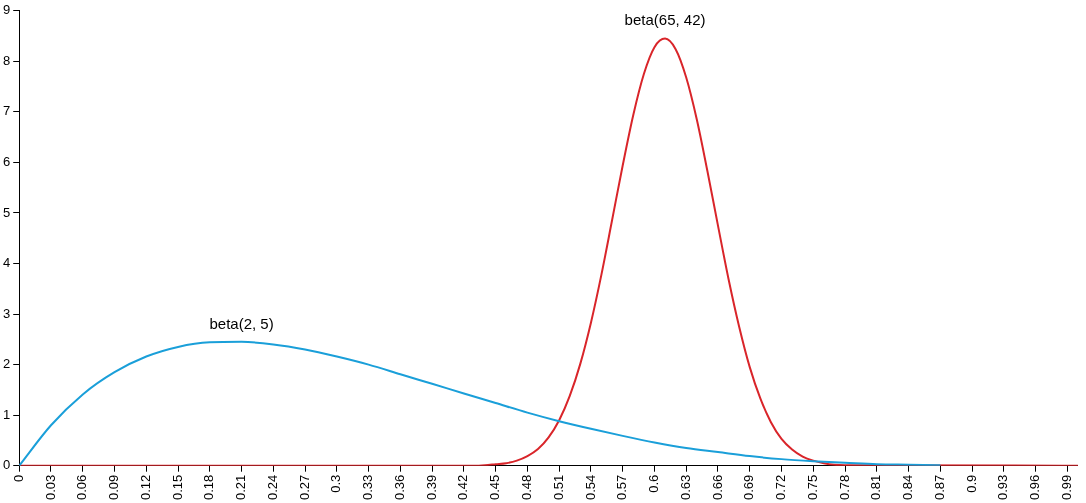 The width and height of the screenshot is (1086, 503). Describe the element at coordinates (665, 20) in the screenshot. I see `series-label: beta(65, 42)` at that location.